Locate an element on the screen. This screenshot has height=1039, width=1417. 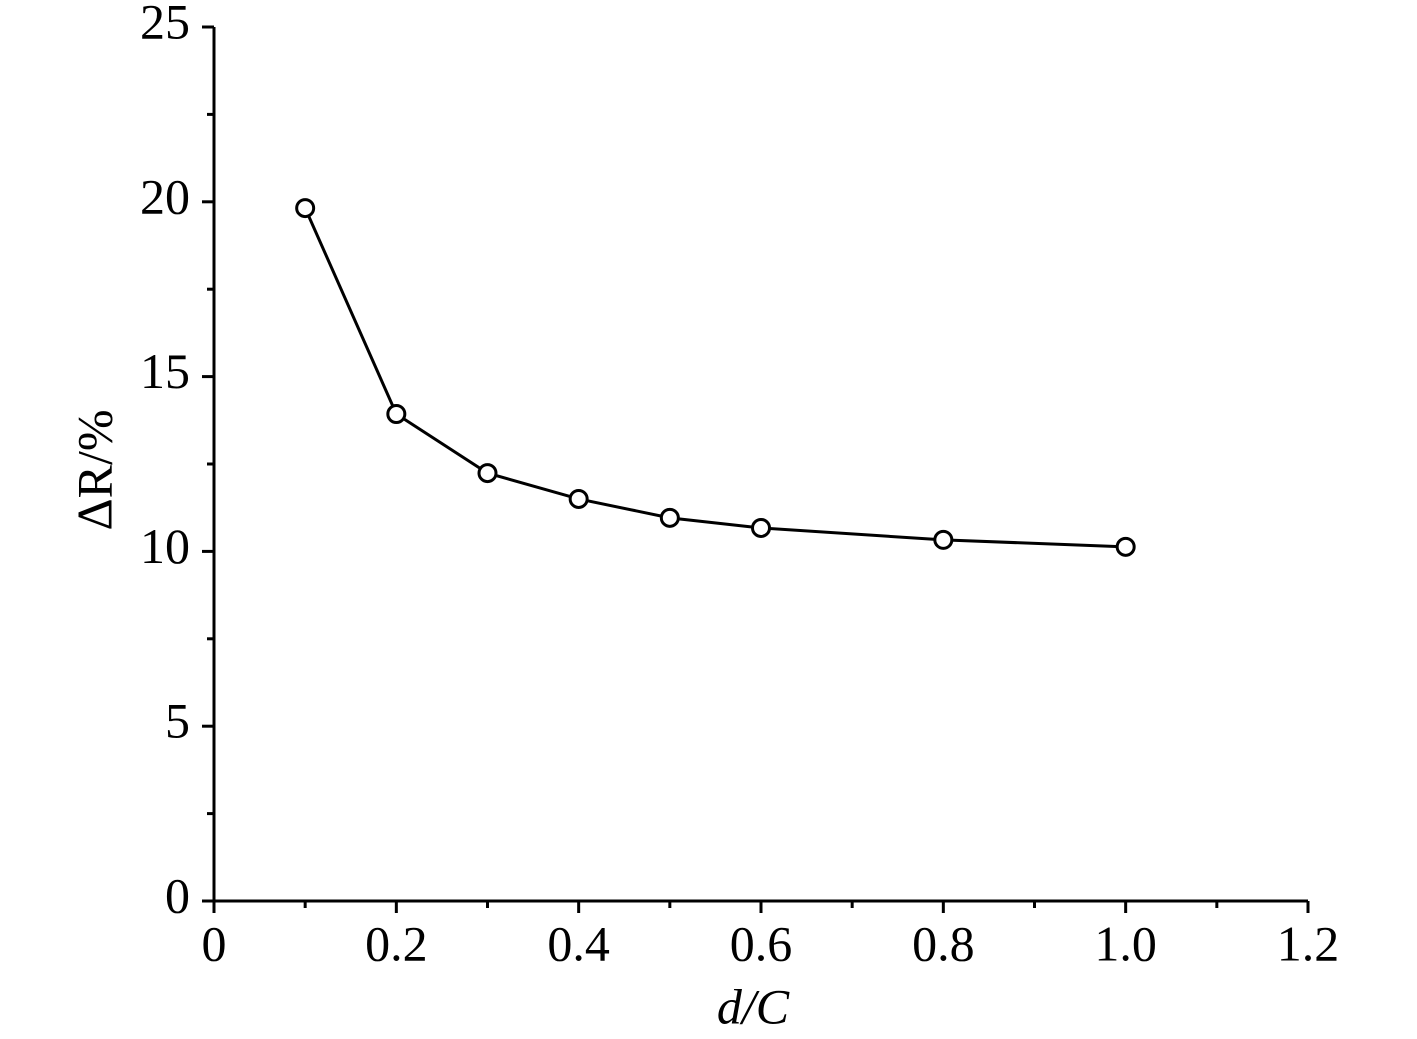
y-tick-label: 25 is located at coordinates (165, 24).